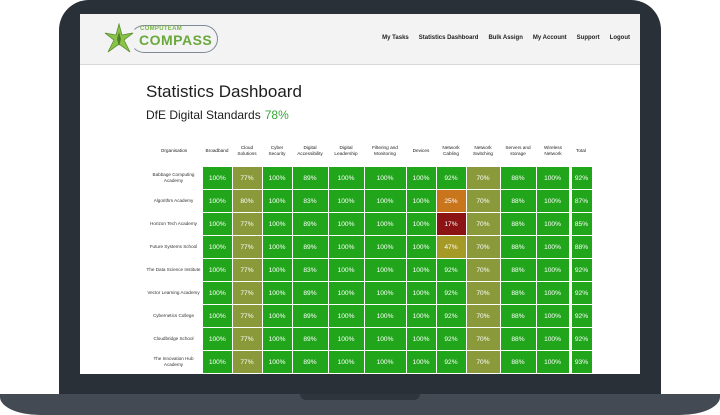 The image size is (720, 415). What do you see at coordinates (588, 38) in the screenshot?
I see `menu-support: Support` at bounding box center [588, 38].